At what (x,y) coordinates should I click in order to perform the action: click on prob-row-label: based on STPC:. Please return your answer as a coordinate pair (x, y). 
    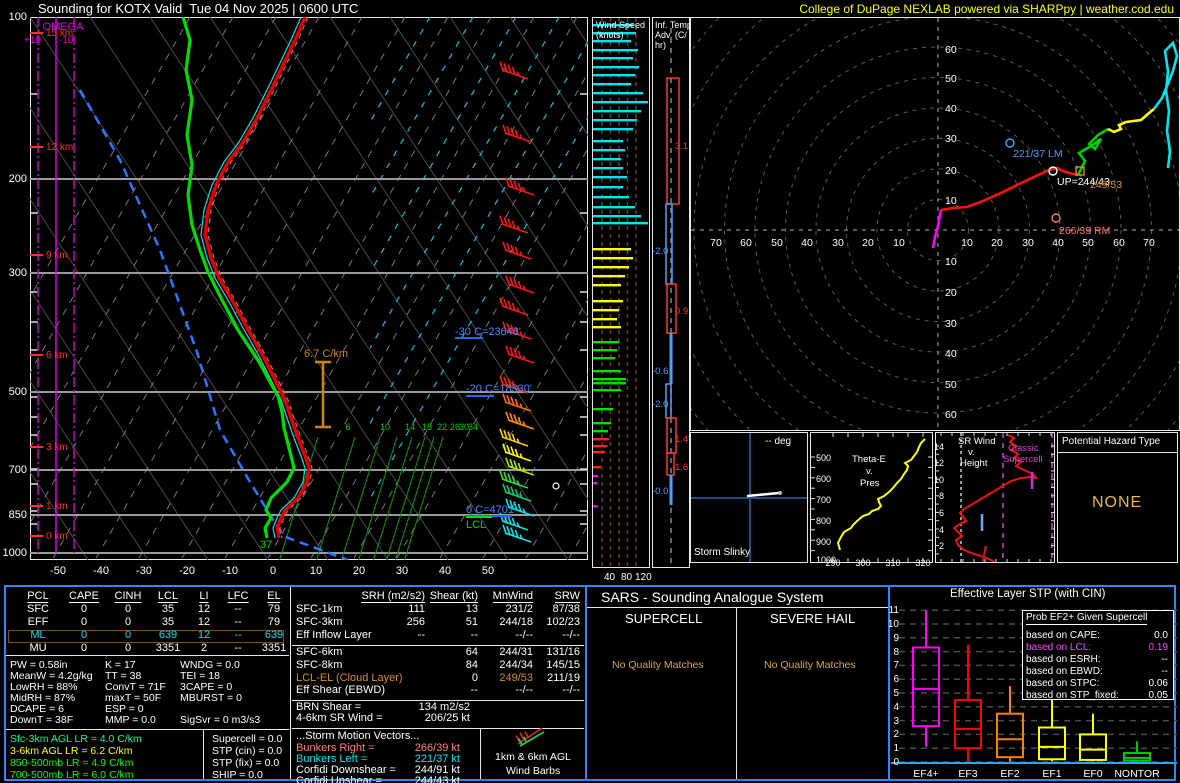
    Looking at the image, I should click on (1063, 683).